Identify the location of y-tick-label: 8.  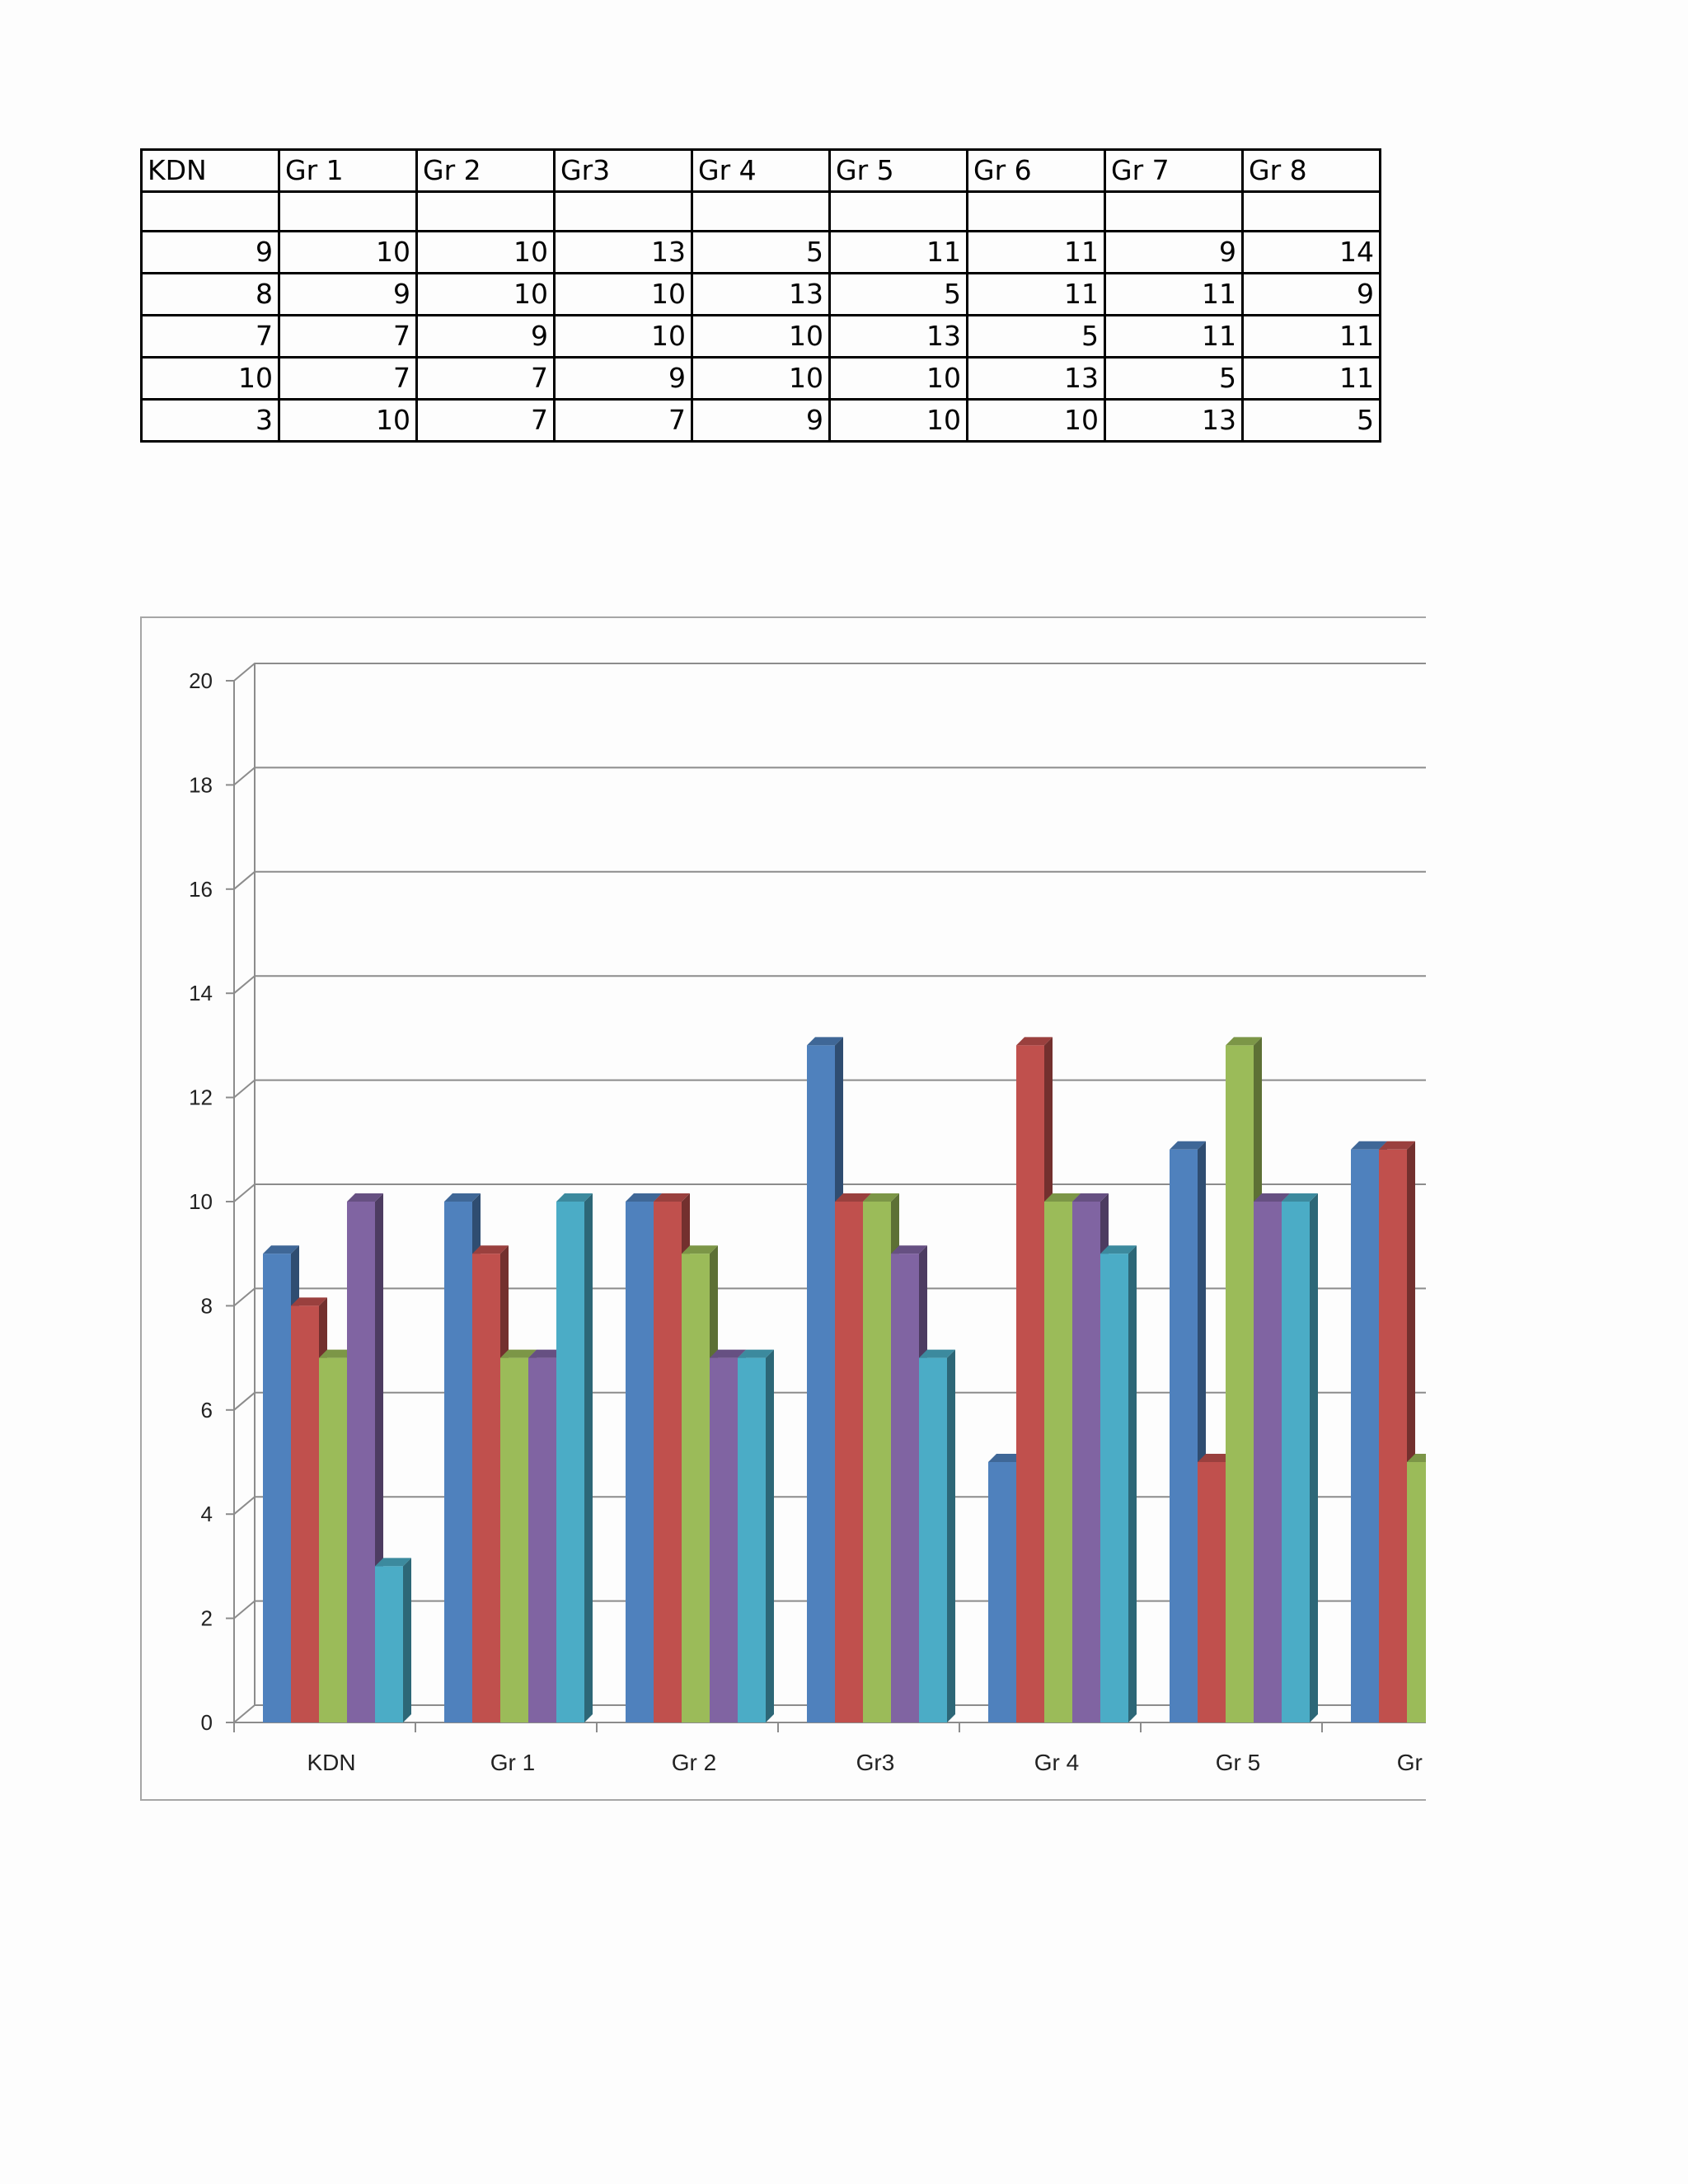
(207, 1305).